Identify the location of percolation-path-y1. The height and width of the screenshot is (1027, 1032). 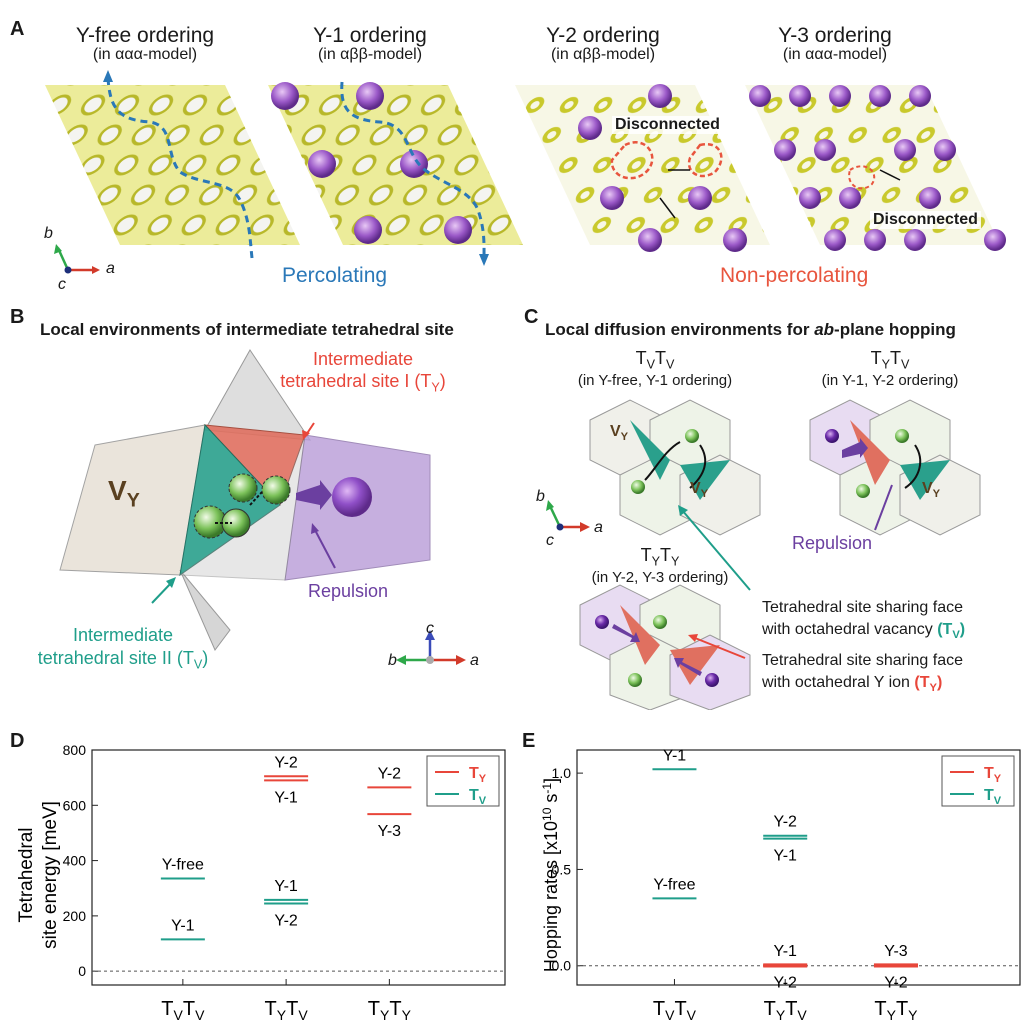
(413, 171).